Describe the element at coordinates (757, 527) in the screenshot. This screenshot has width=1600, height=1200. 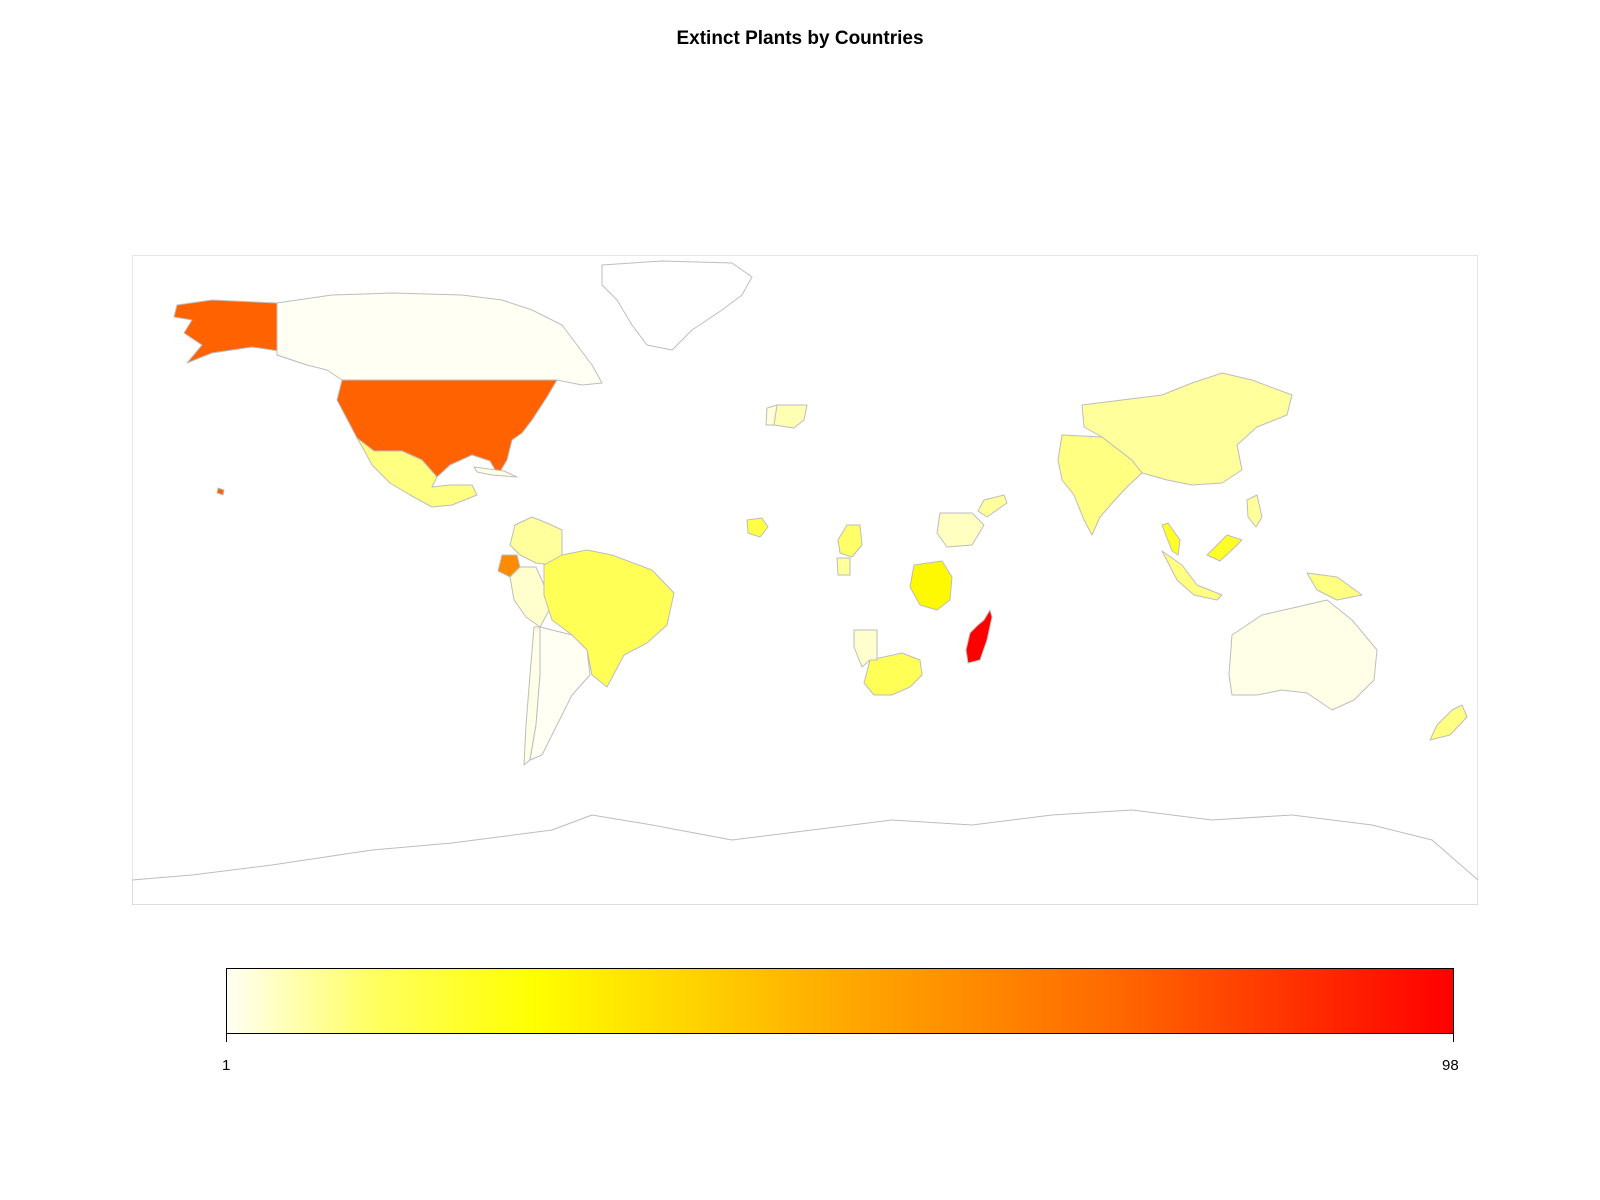
I see `country-sierra-leone` at that location.